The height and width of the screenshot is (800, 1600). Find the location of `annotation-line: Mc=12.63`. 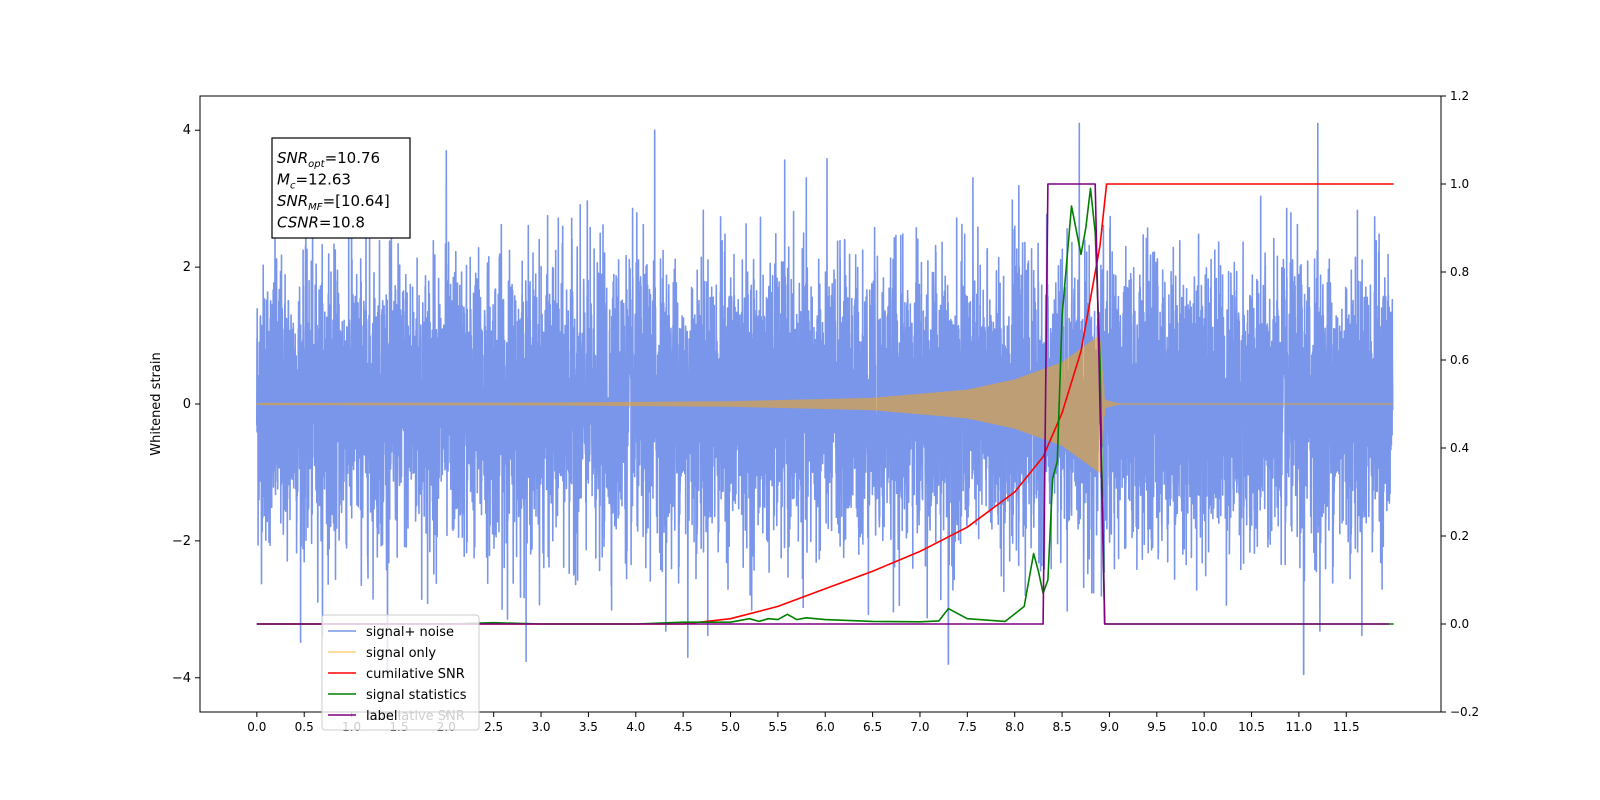

annotation-line: Mc=12.63 is located at coordinates (314, 181).